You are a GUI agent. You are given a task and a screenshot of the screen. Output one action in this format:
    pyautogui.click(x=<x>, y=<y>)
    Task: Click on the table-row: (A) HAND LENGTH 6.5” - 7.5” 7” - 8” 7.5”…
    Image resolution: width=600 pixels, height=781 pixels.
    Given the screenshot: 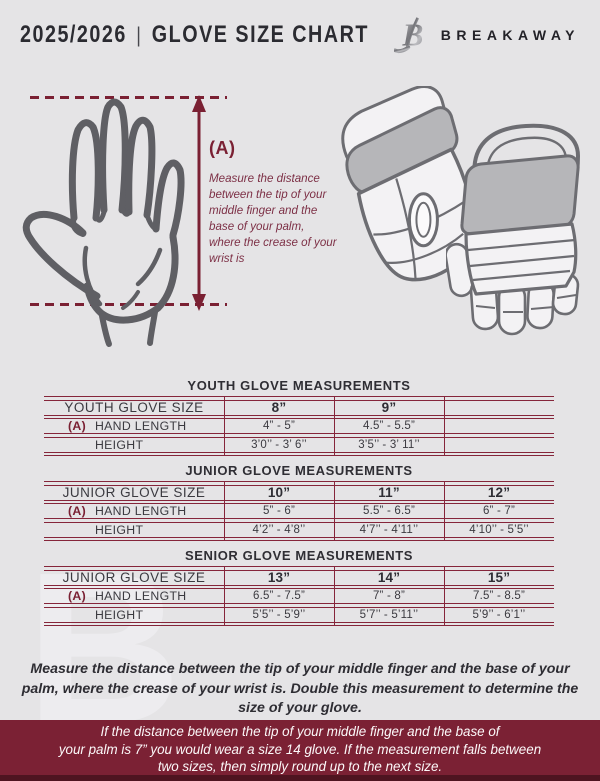 What is the action you would take?
    pyautogui.click(x=299, y=596)
    